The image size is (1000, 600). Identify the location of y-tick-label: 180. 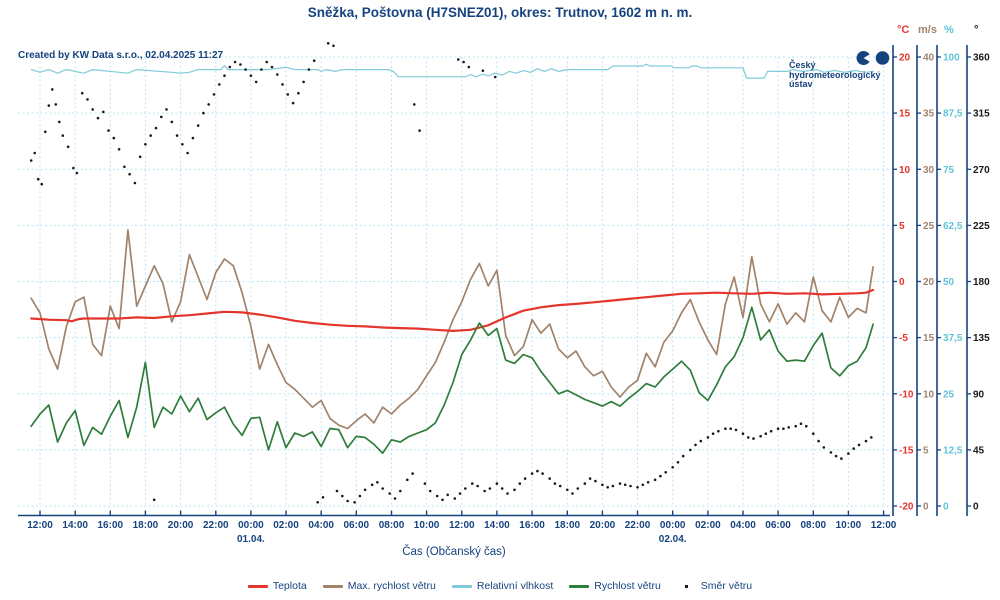
(981, 282).